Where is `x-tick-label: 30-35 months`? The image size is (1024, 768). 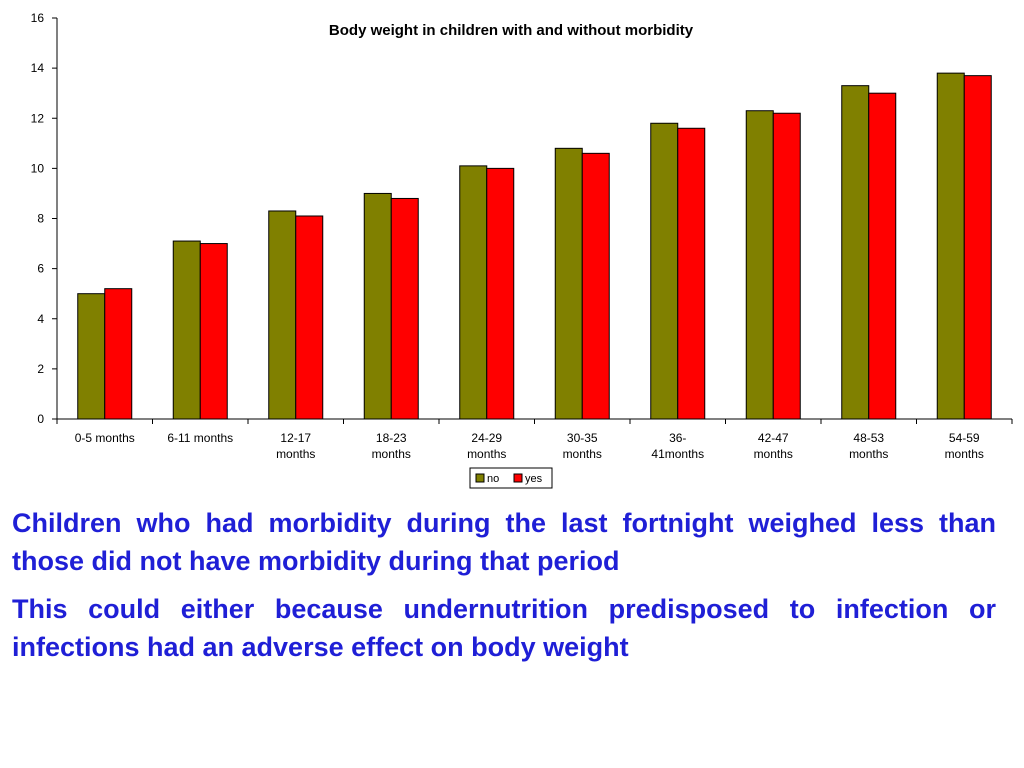 x-tick-label: 30-35 months is located at coordinates (582, 446).